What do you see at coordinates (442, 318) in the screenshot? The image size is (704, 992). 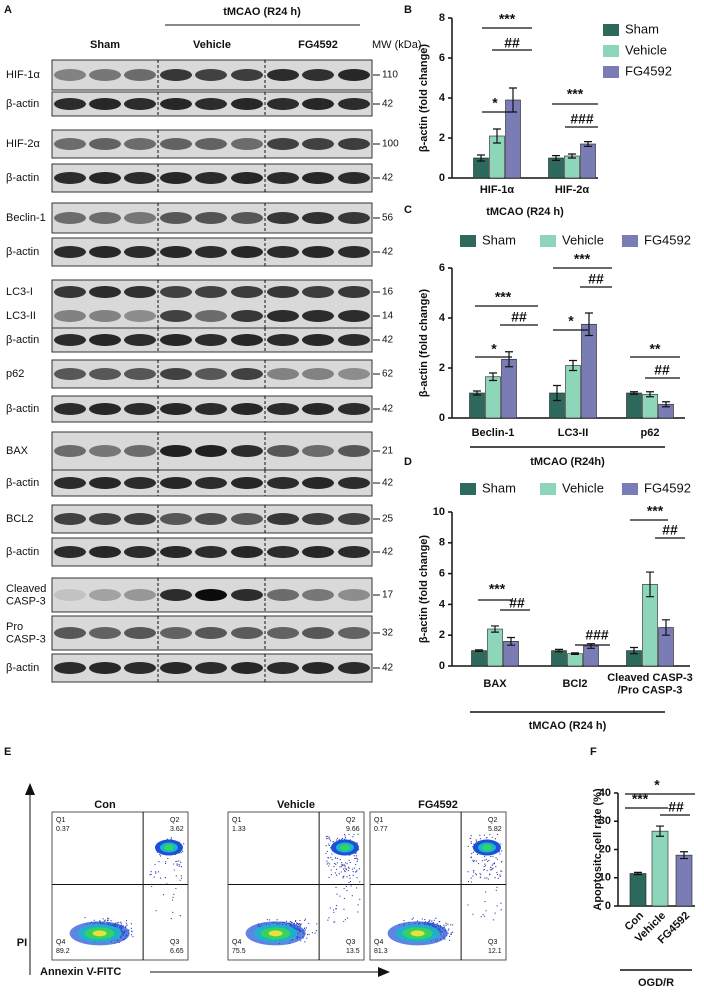 I see `y-tick-label: 4` at bounding box center [442, 318].